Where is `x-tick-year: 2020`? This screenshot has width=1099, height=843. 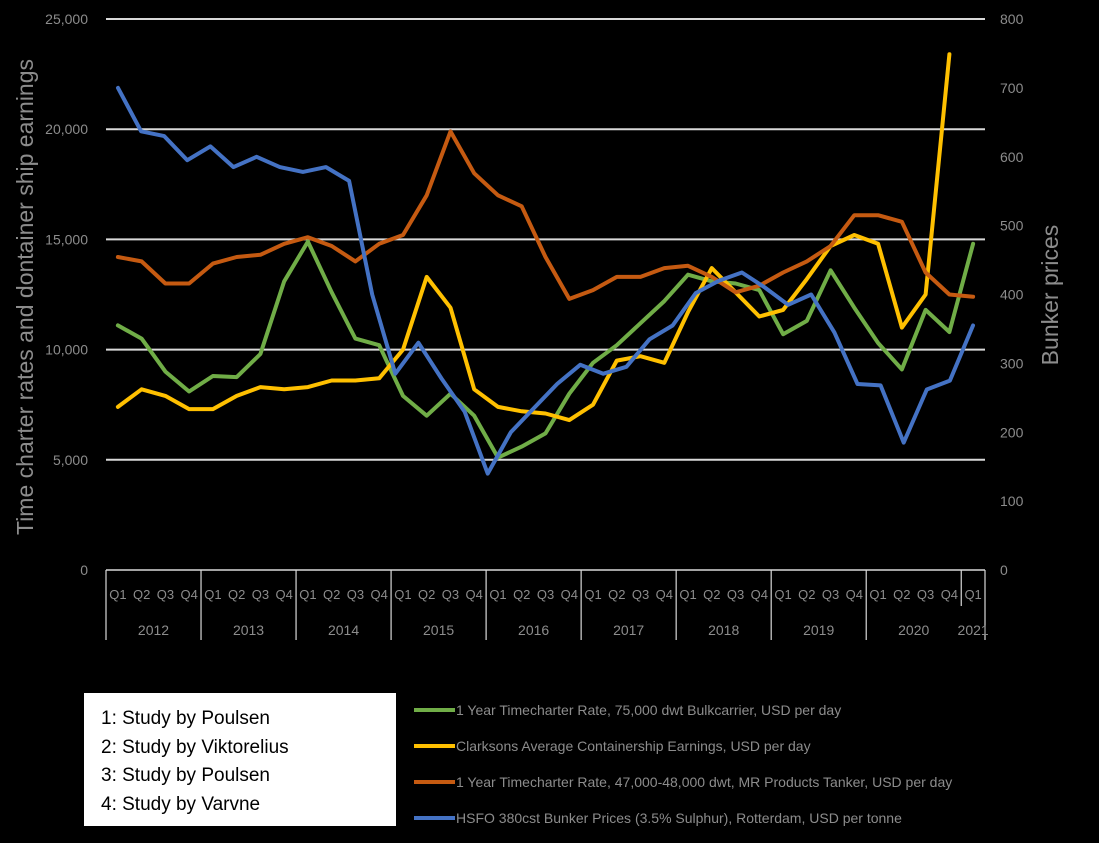 x-tick-year: 2020 is located at coordinates (913, 630).